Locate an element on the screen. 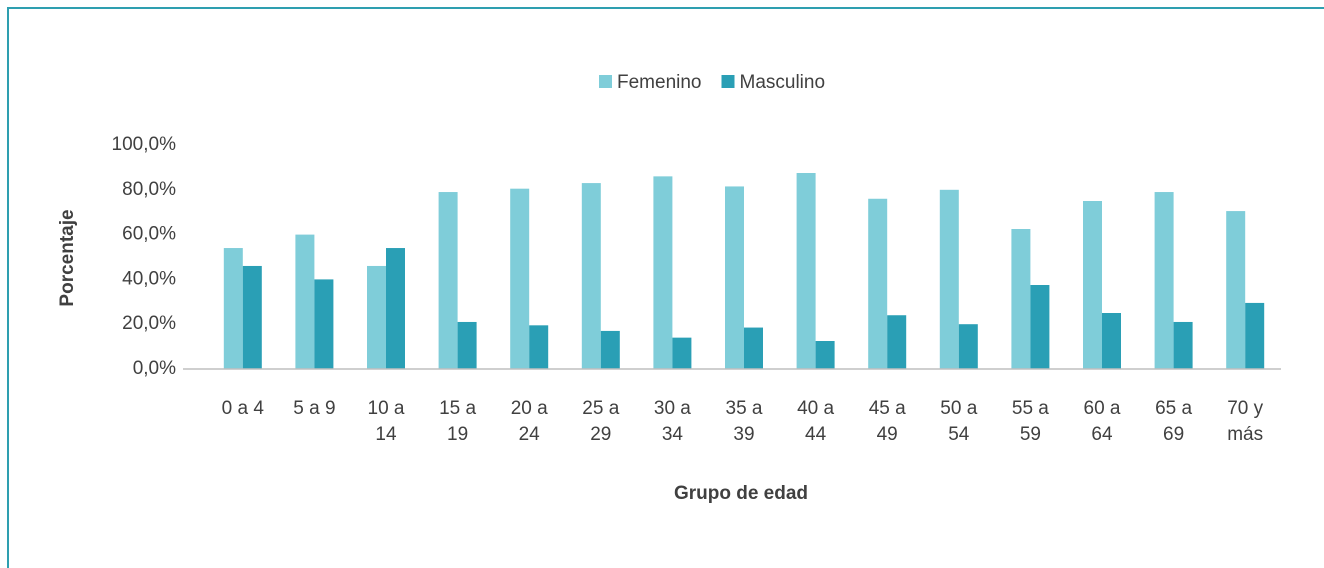 The height and width of the screenshot is (568, 1324). x-tick-label: 25 a 29 is located at coordinates (601, 421).